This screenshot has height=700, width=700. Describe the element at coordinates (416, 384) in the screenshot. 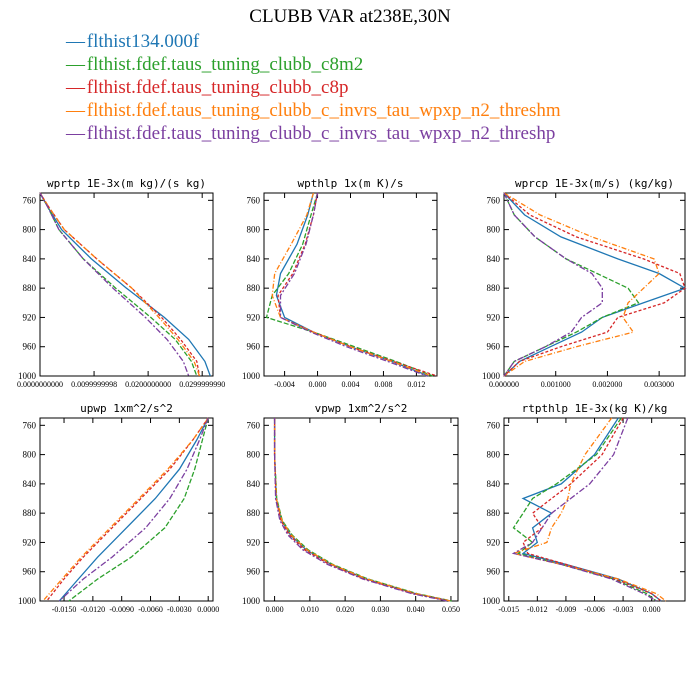

I see `panel-1-xtick-label-4: 0.012` at that location.